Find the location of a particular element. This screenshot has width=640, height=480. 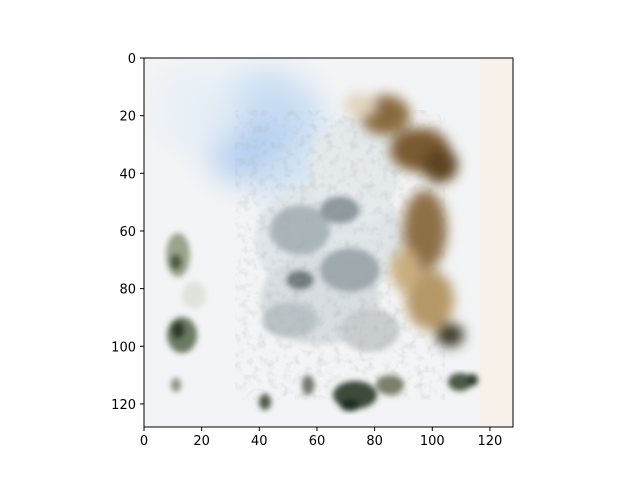

bottom-blotches is located at coordinates (368, 392).